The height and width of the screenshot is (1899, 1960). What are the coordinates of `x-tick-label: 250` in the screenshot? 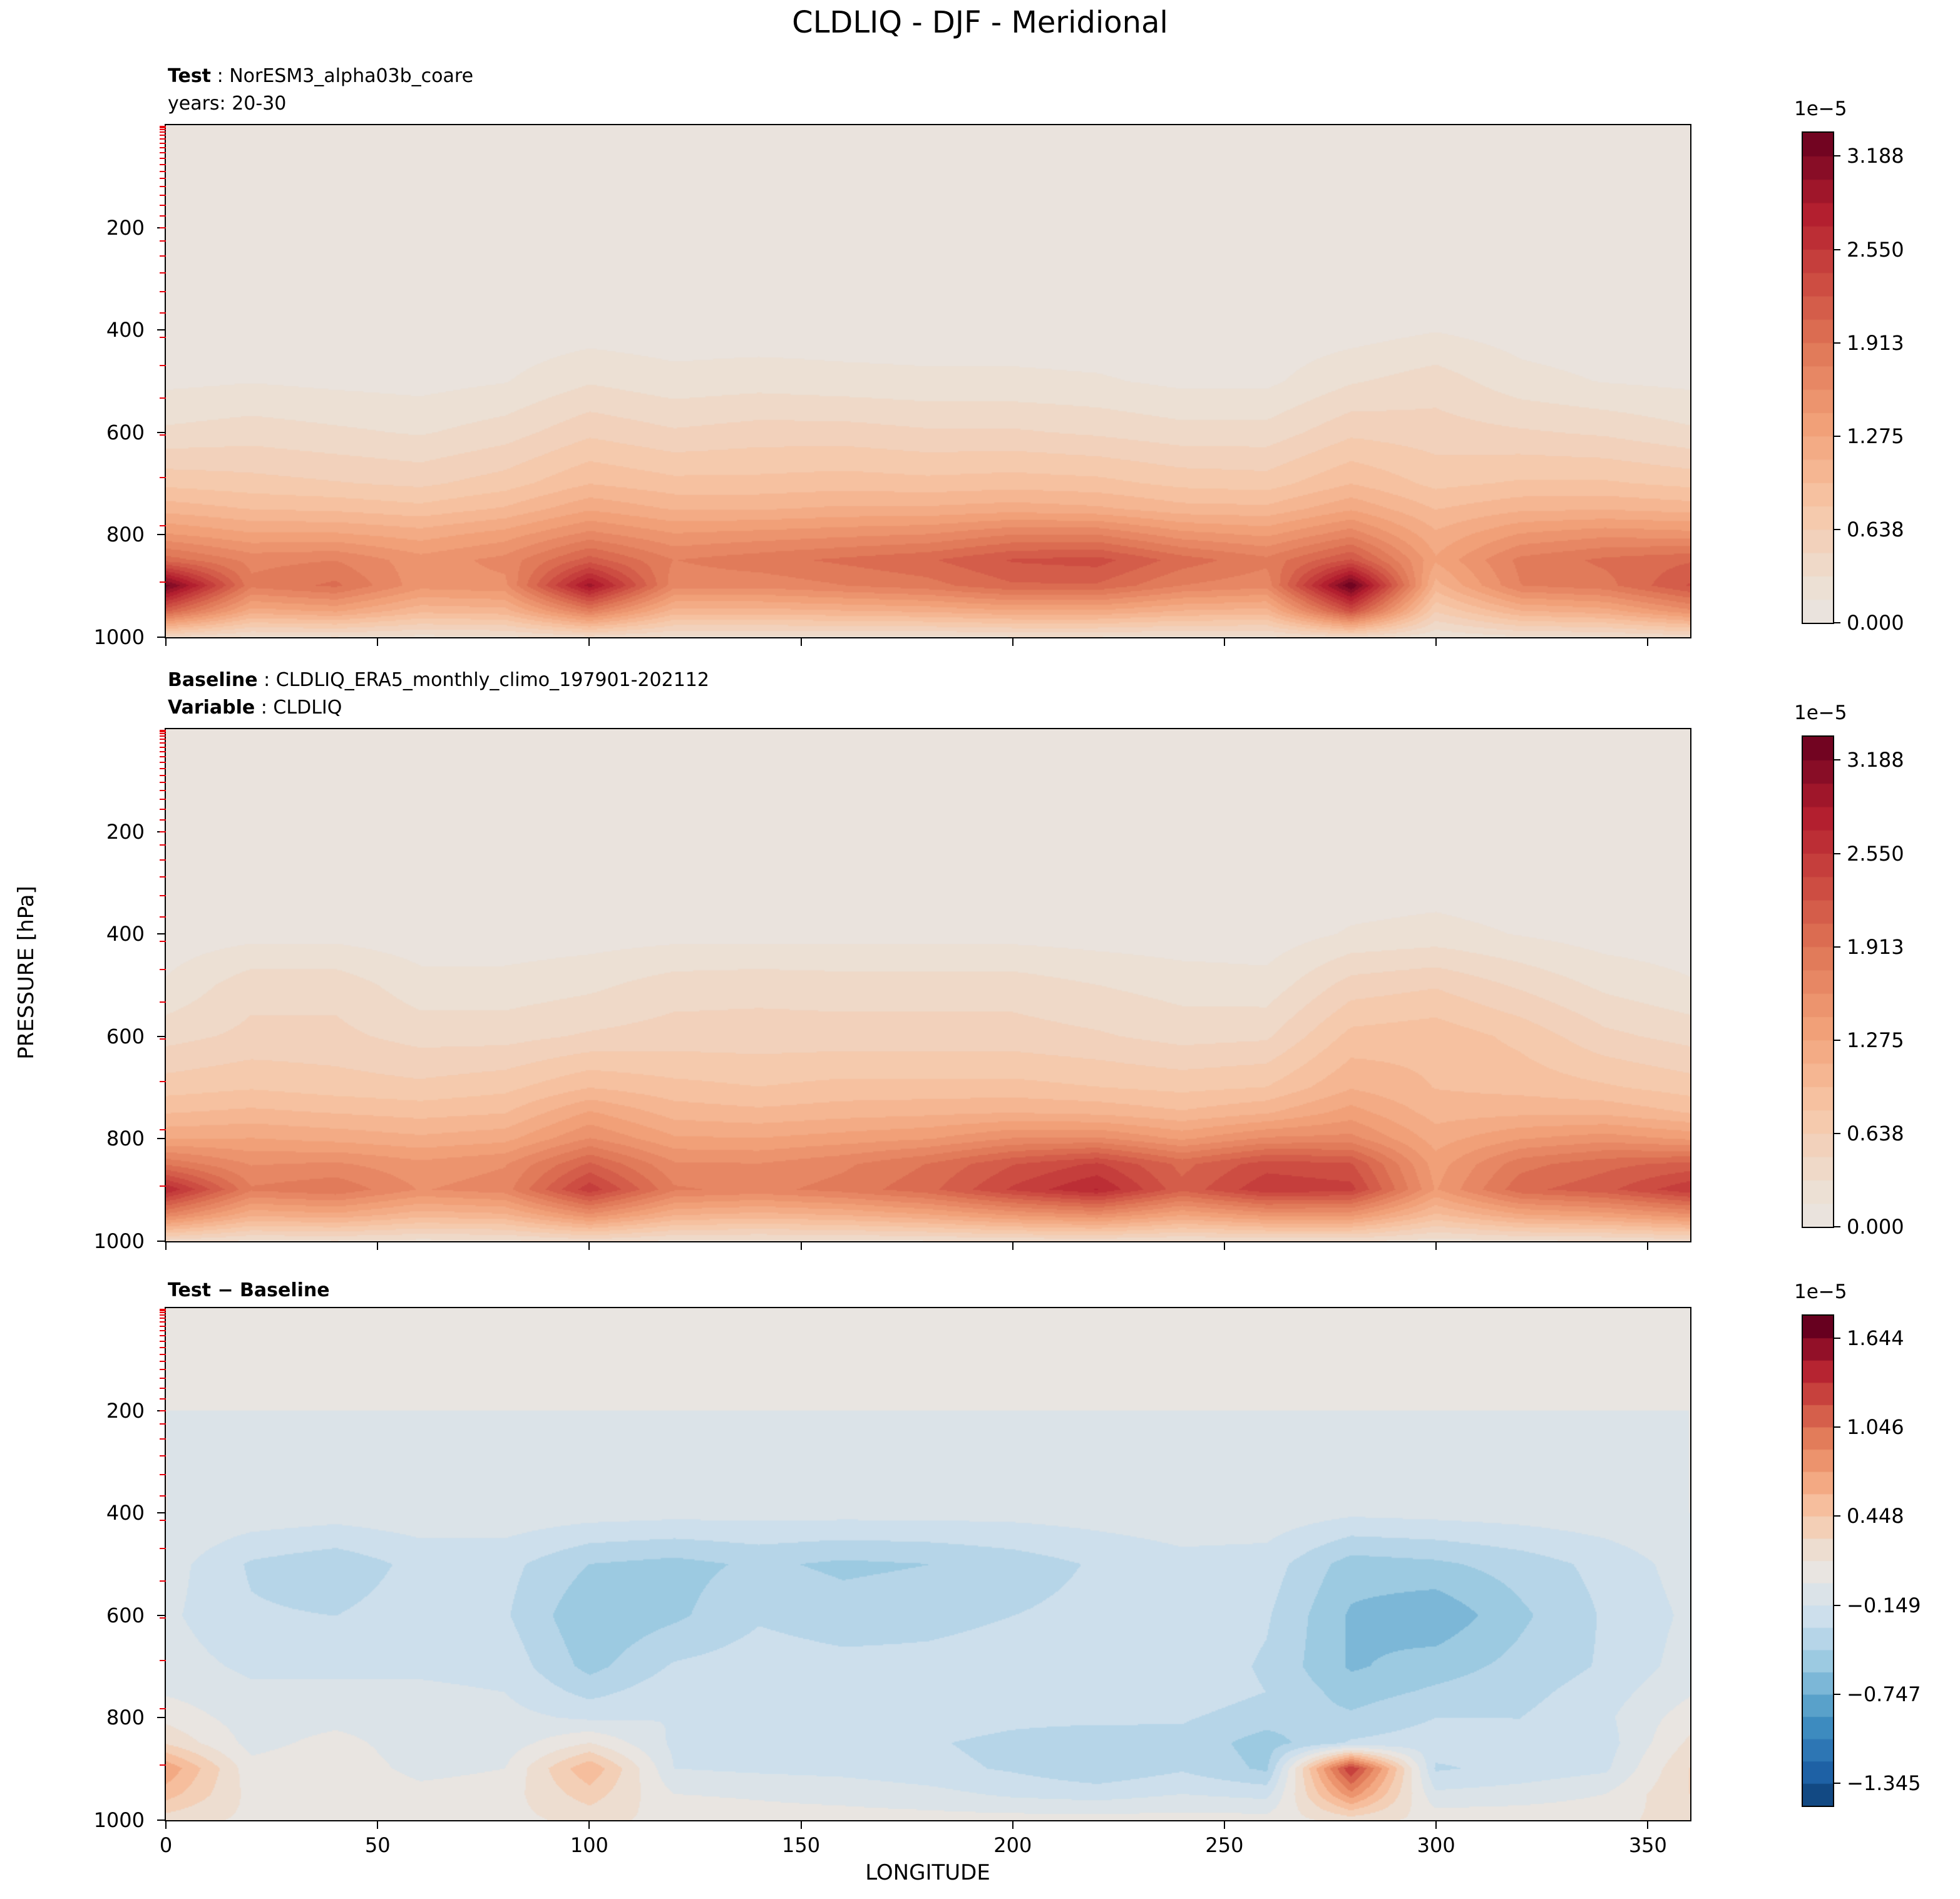 It's located at (1224, 1845).